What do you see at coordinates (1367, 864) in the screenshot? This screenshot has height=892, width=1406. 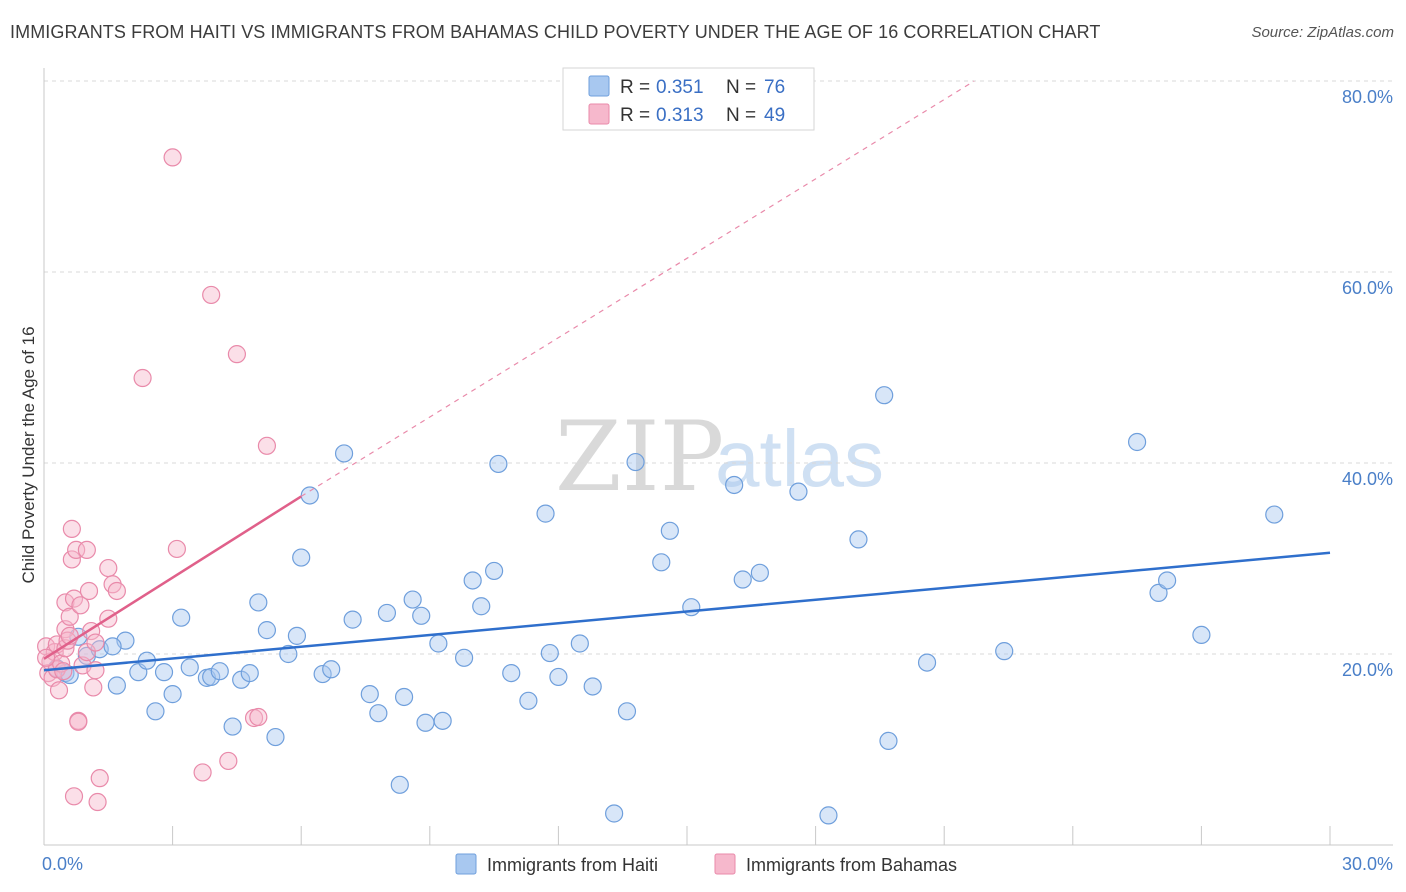 I see `x-tick-label-1: 30.0%` at bounding box center [1367, 864].